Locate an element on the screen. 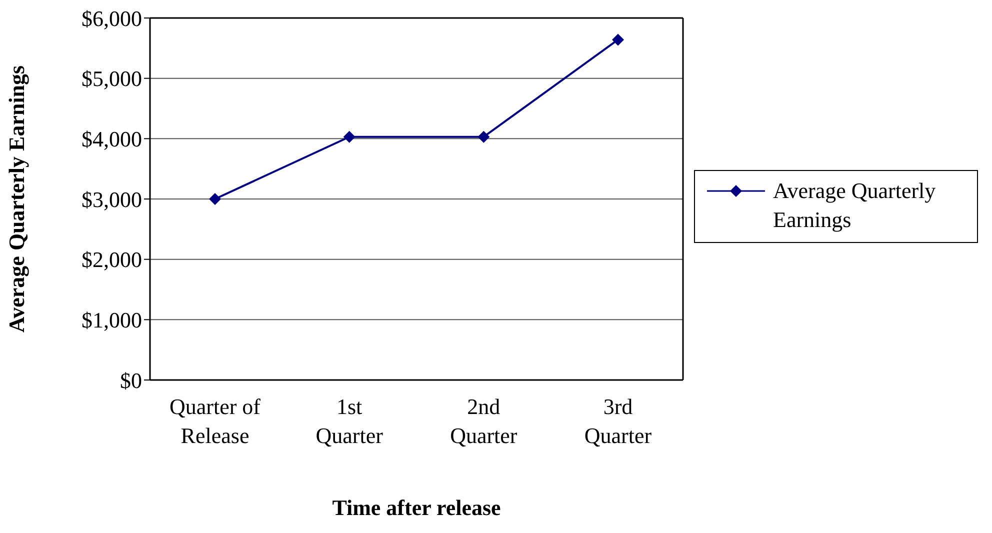  y-tick-label: $0 is located at coordinates (131, 380).